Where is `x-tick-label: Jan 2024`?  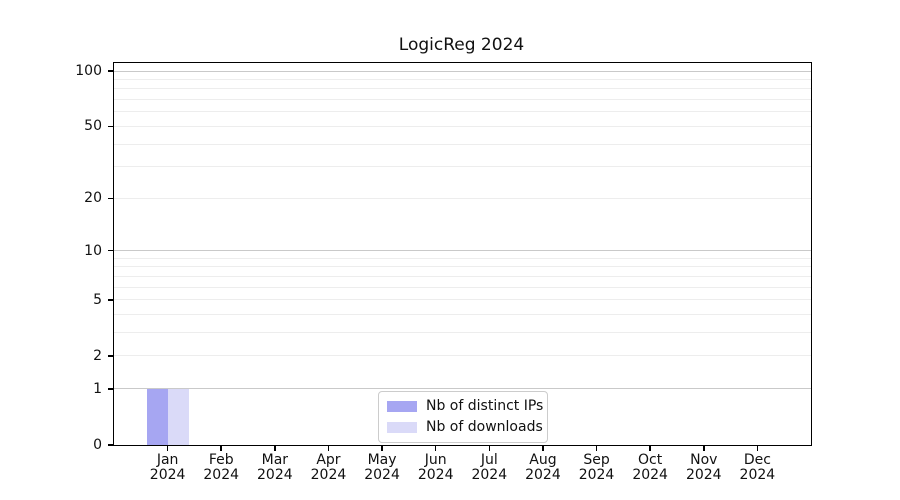 x-tick-label: Jan 2024 is located at coordinates (167, 467).